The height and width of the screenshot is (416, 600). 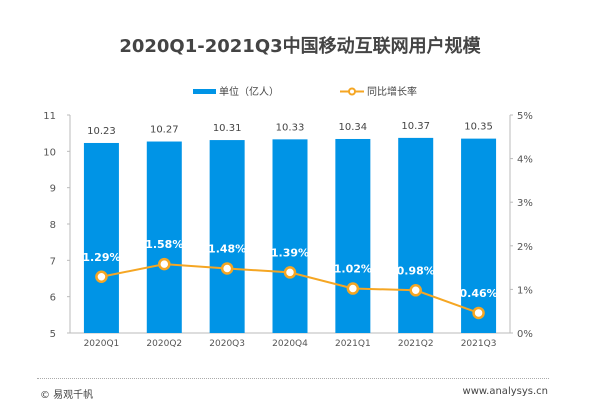 What do you see at coordinates (505, 391) in the screenshot?
I see `footer-url: www.analysys.cn` at bounding box center [505, 391].